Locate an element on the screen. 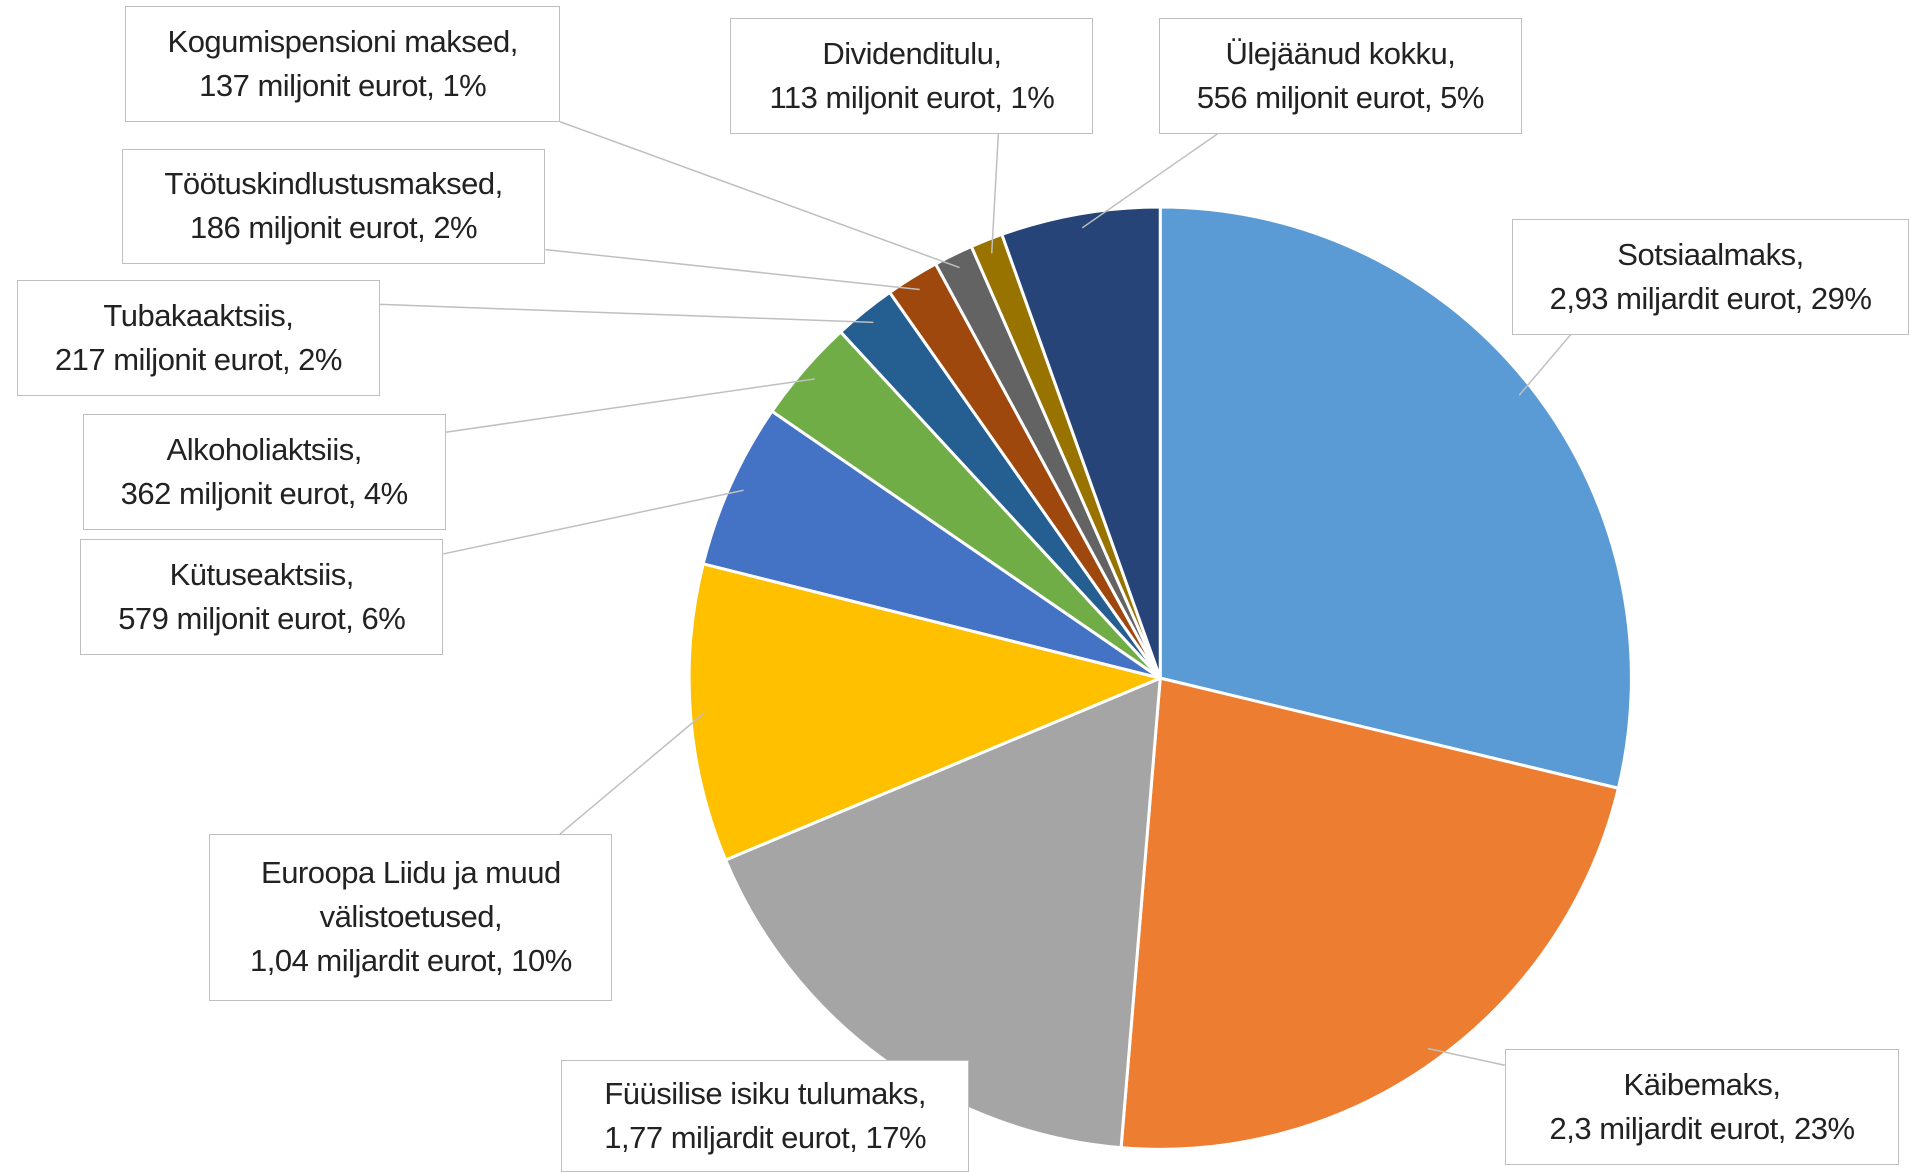 This screenshot has height=1172, width=1909. category-name: Füüsilise isiku tulumaks, is located at coordinates (765, 1094).